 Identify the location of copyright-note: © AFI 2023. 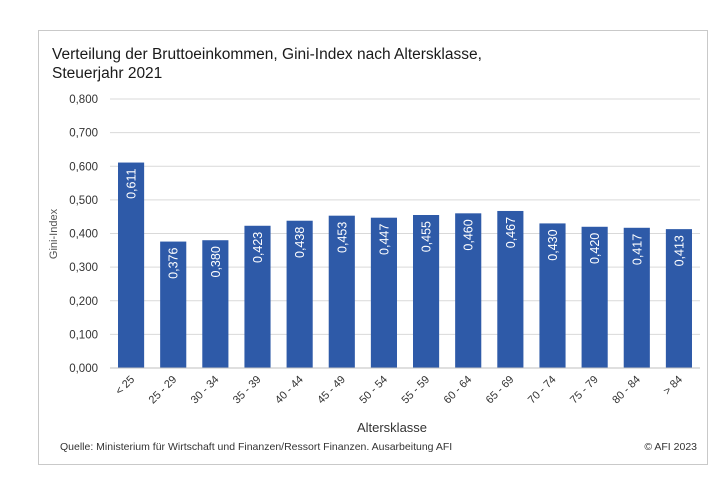
(670, 447).